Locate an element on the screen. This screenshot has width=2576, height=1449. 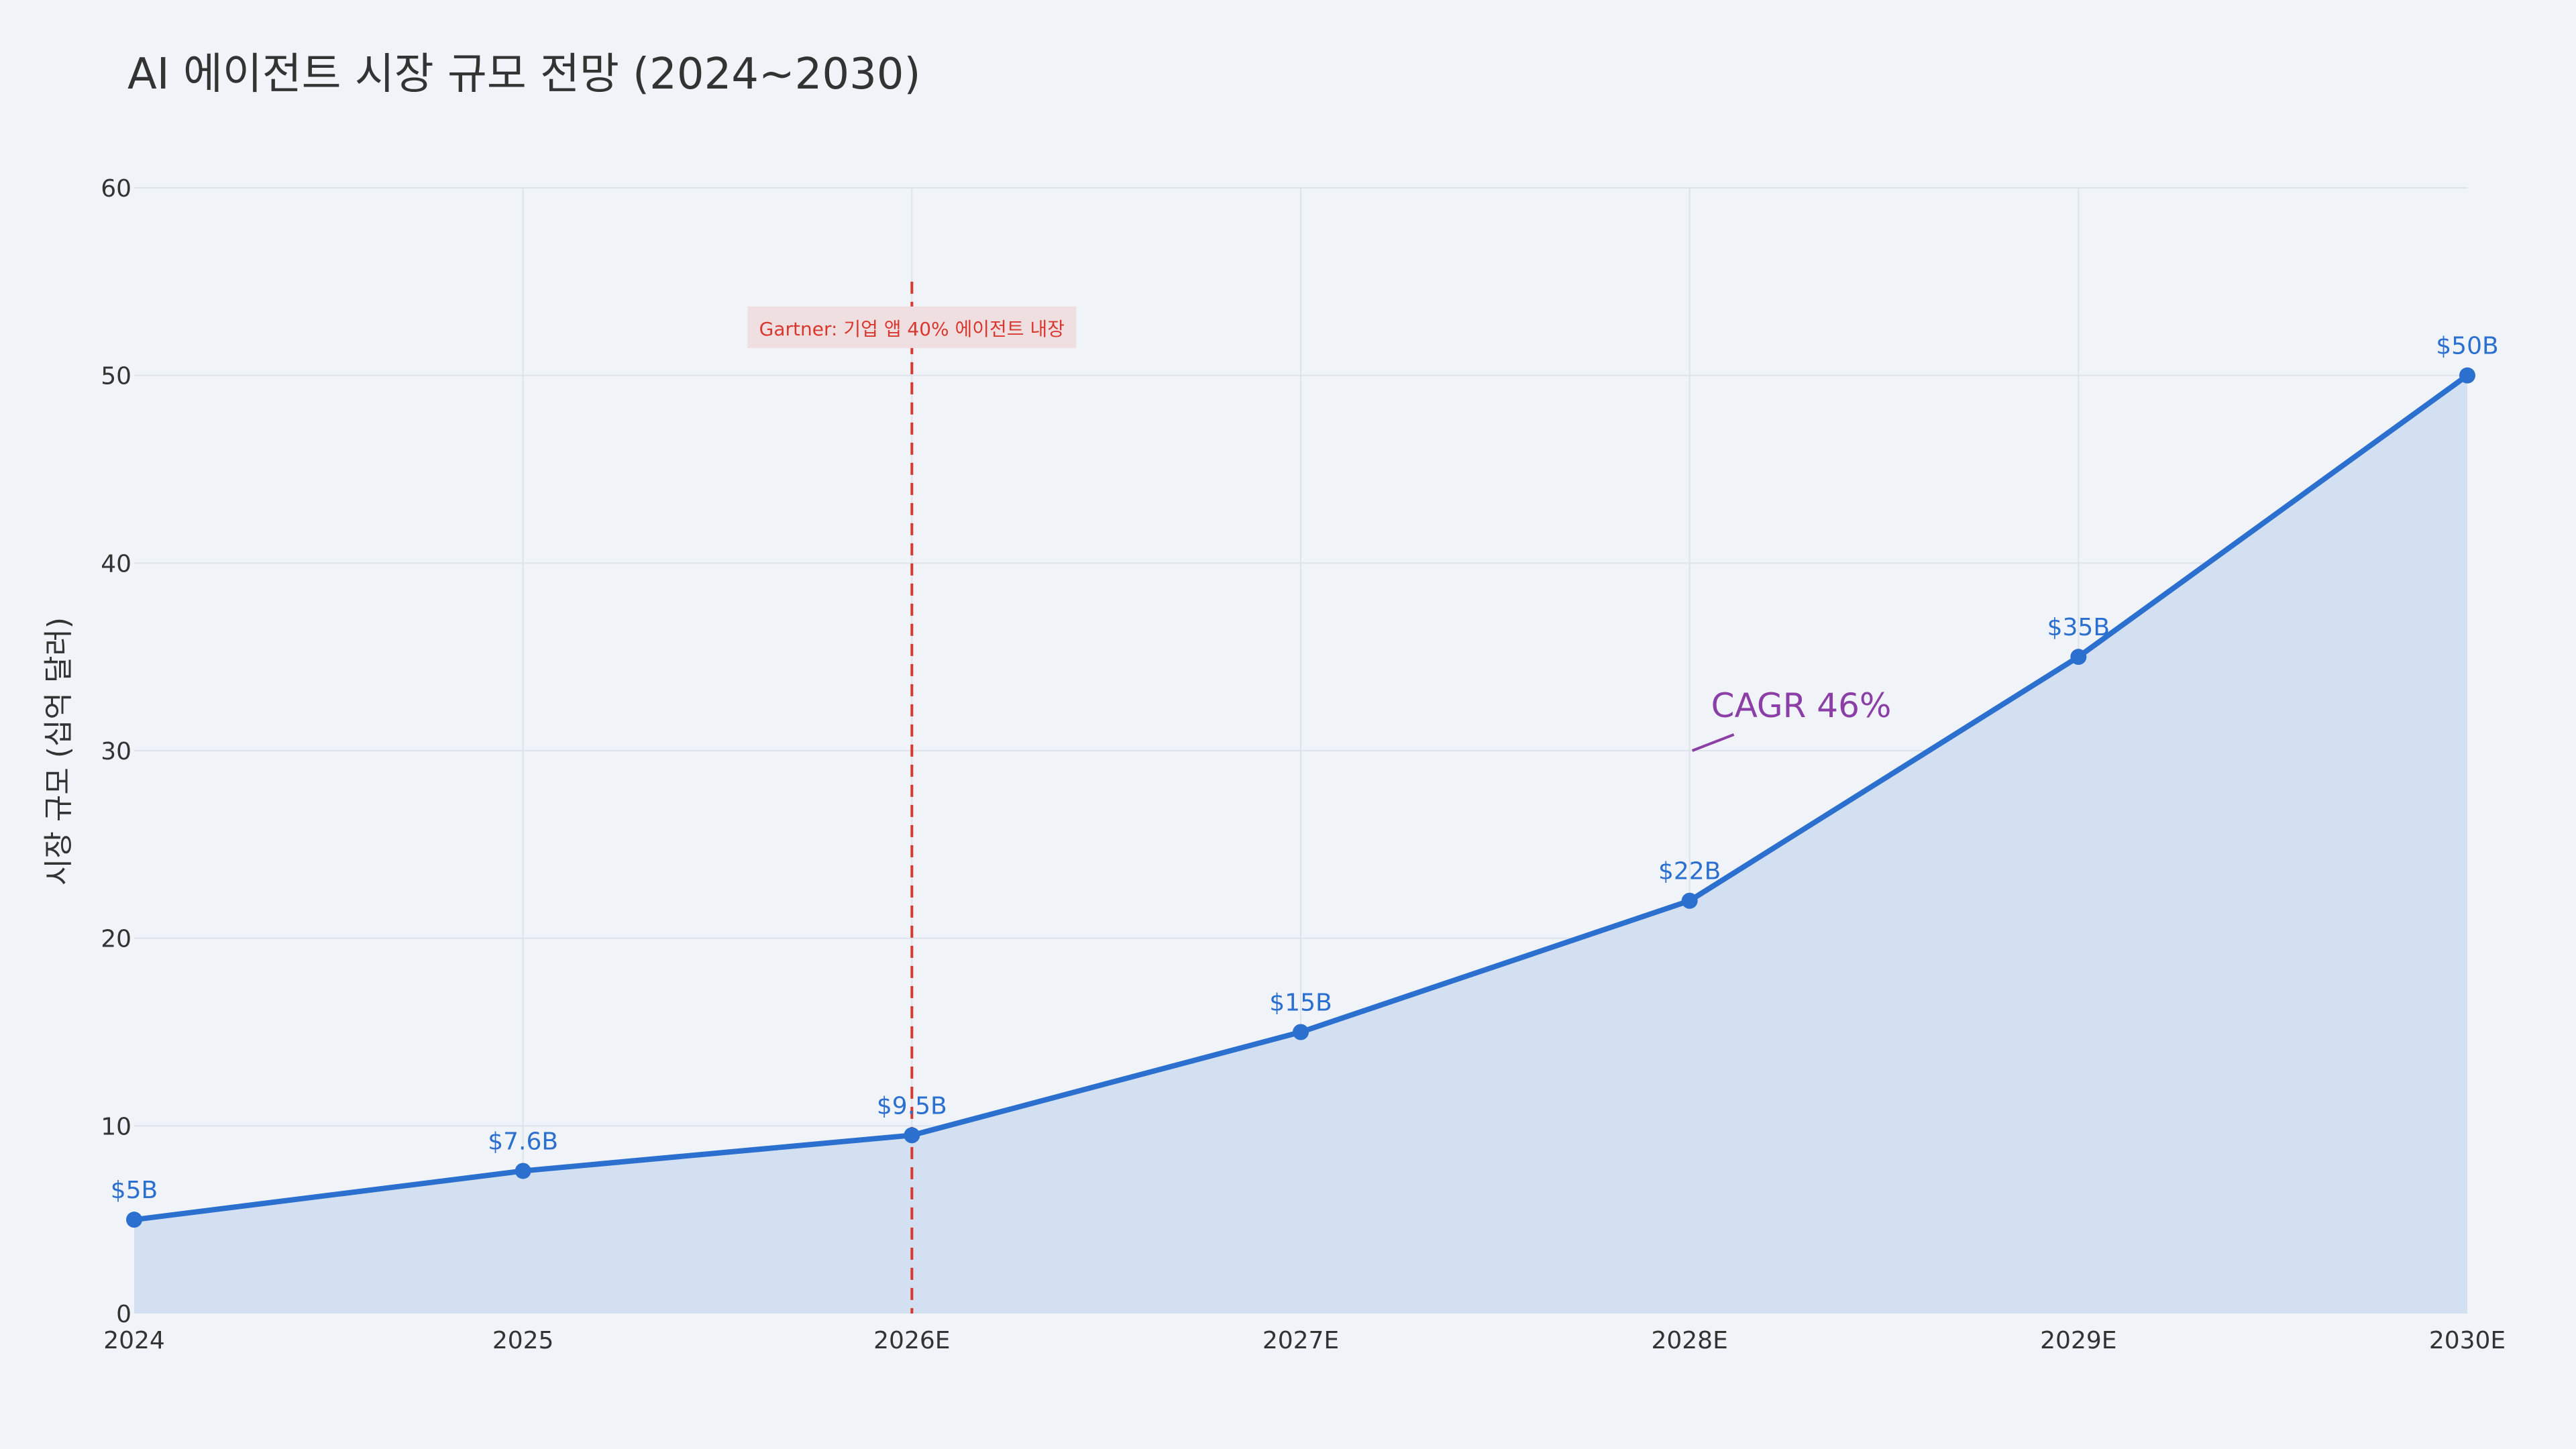
x-tick-label: 2025 is located at coordinates (523, 1340).